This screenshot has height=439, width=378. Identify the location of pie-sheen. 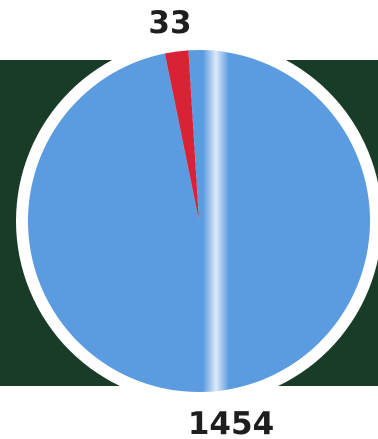
(216, 221).